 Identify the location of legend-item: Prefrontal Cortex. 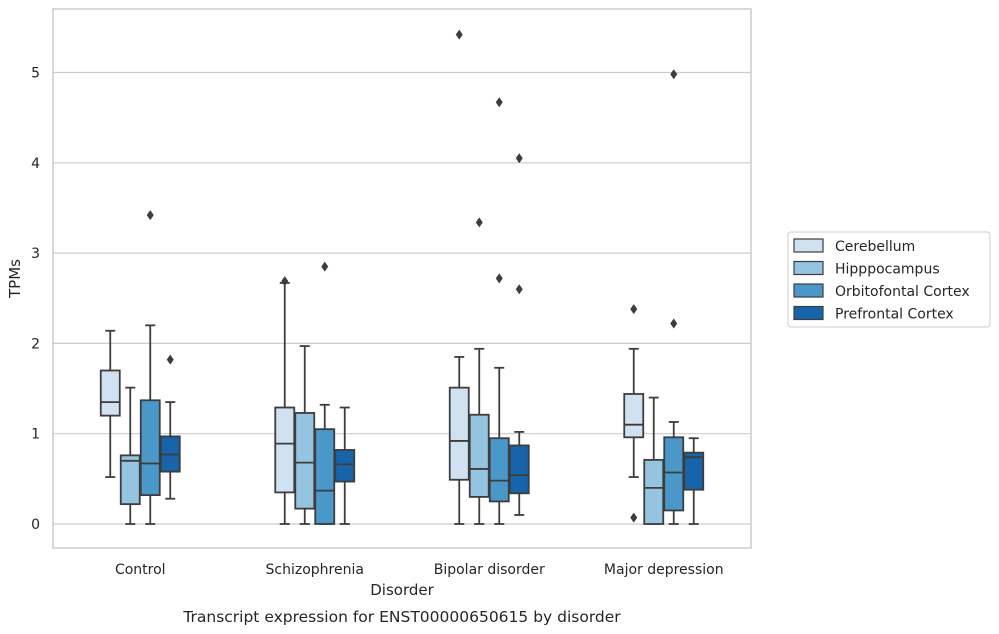
(873, 314).